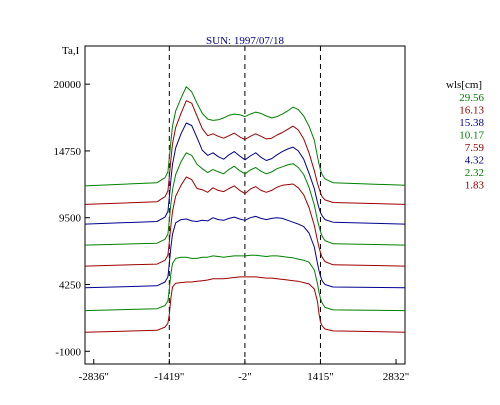 The image size is (500, 405). What do you see at coordinates (245, 377) in the screenshot?
I see `x-tick-label-2: -2"` at bounding box center [245, 377].